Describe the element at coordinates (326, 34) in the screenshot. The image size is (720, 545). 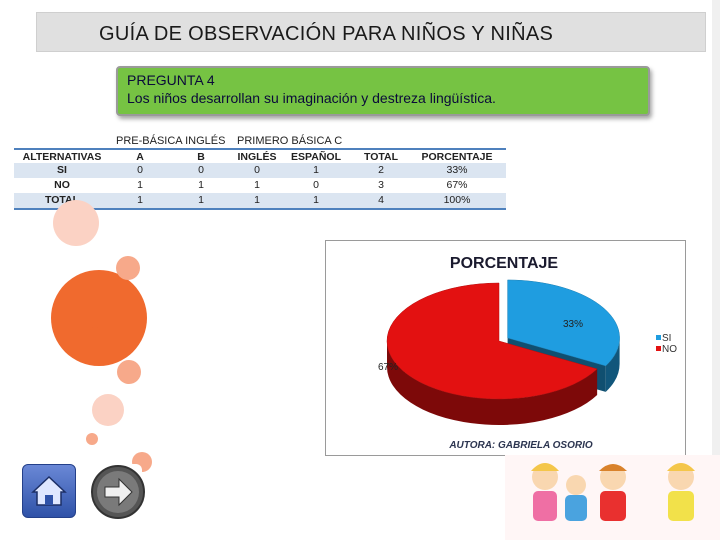
I see `page-title: GUÍA DE OBSERVACIÓN PARA NIÑOS Y NIÑAS` at that location.